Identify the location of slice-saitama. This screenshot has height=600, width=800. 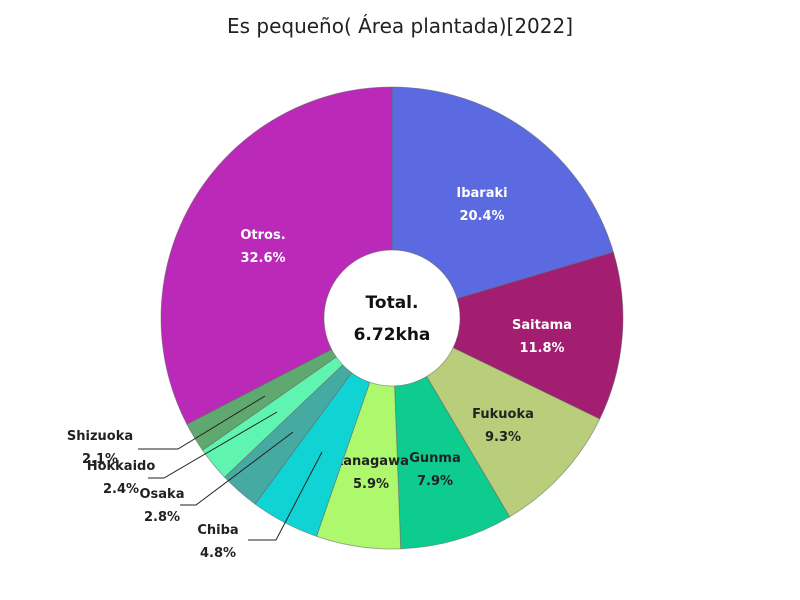
(538, 335).